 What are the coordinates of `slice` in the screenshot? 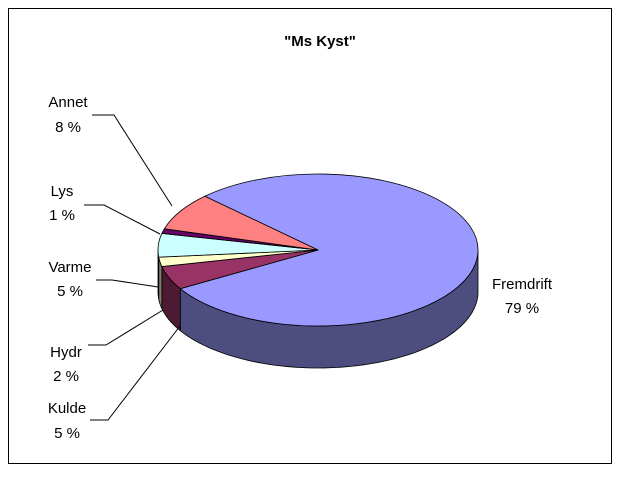 It's located at (241, 223).